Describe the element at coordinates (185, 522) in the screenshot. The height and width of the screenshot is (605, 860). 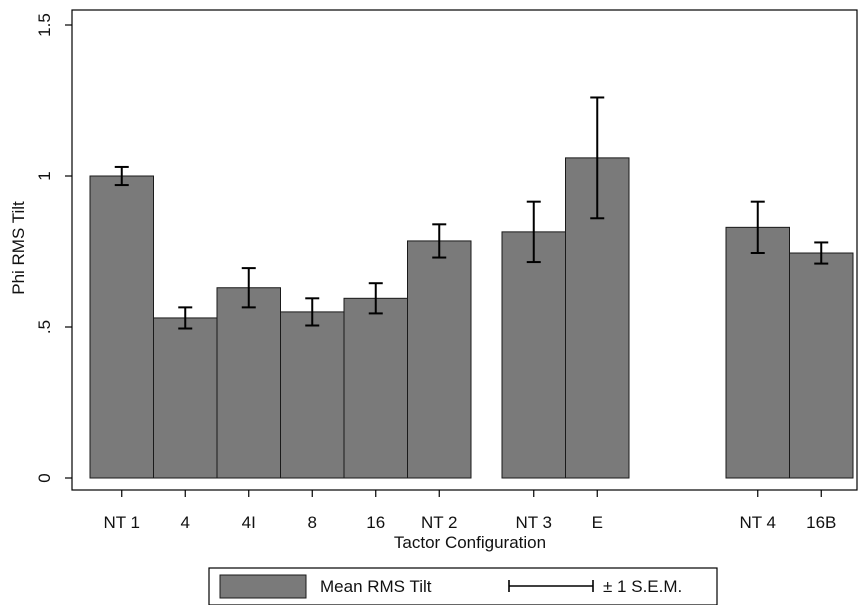
I see `x-tick-label: 4` at that location.